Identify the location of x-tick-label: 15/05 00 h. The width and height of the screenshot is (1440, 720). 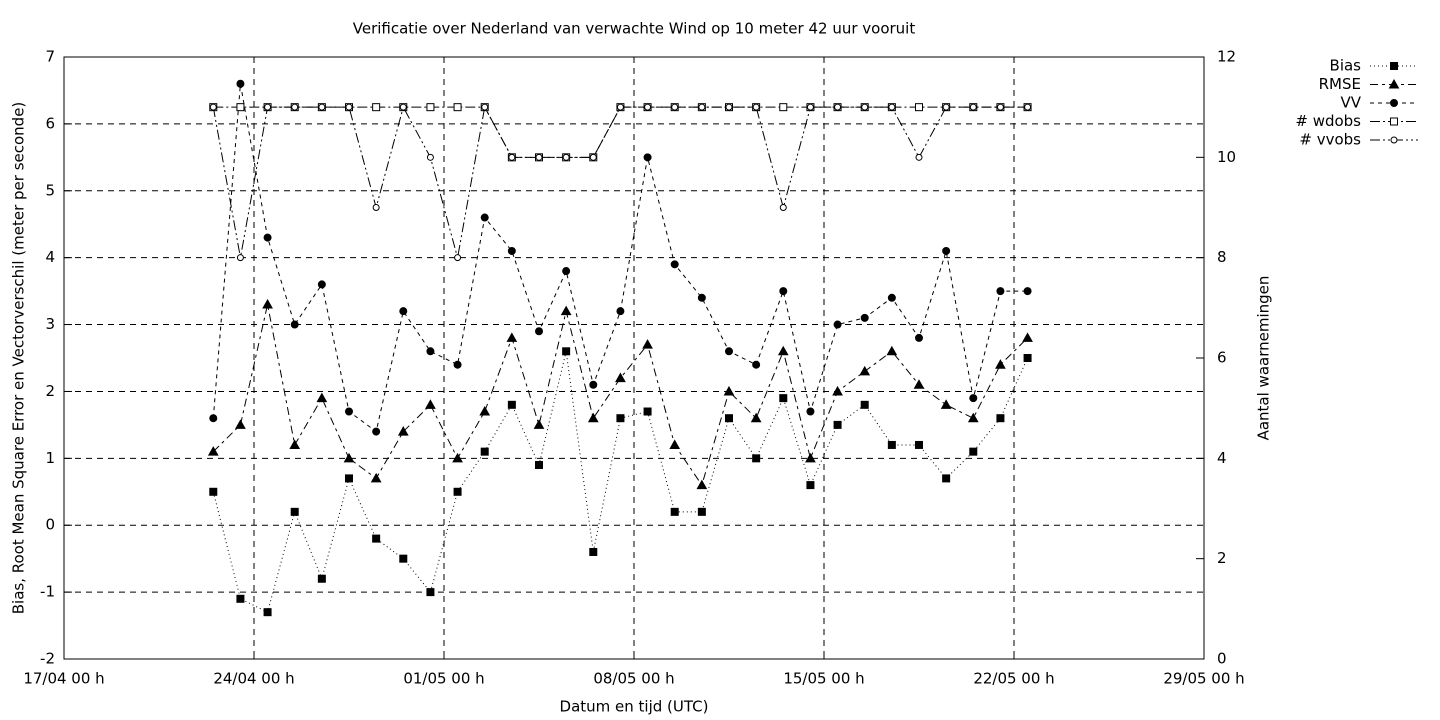
(823, 679).